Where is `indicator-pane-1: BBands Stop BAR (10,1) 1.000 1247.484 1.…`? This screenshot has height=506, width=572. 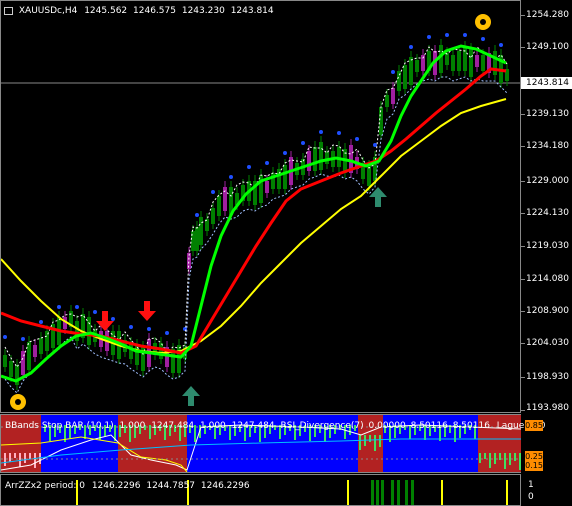
indicator-pane-1: BBands Stop BAR (10,1) 1.000 1247.484 1.… is located at coordinates (272, 443).